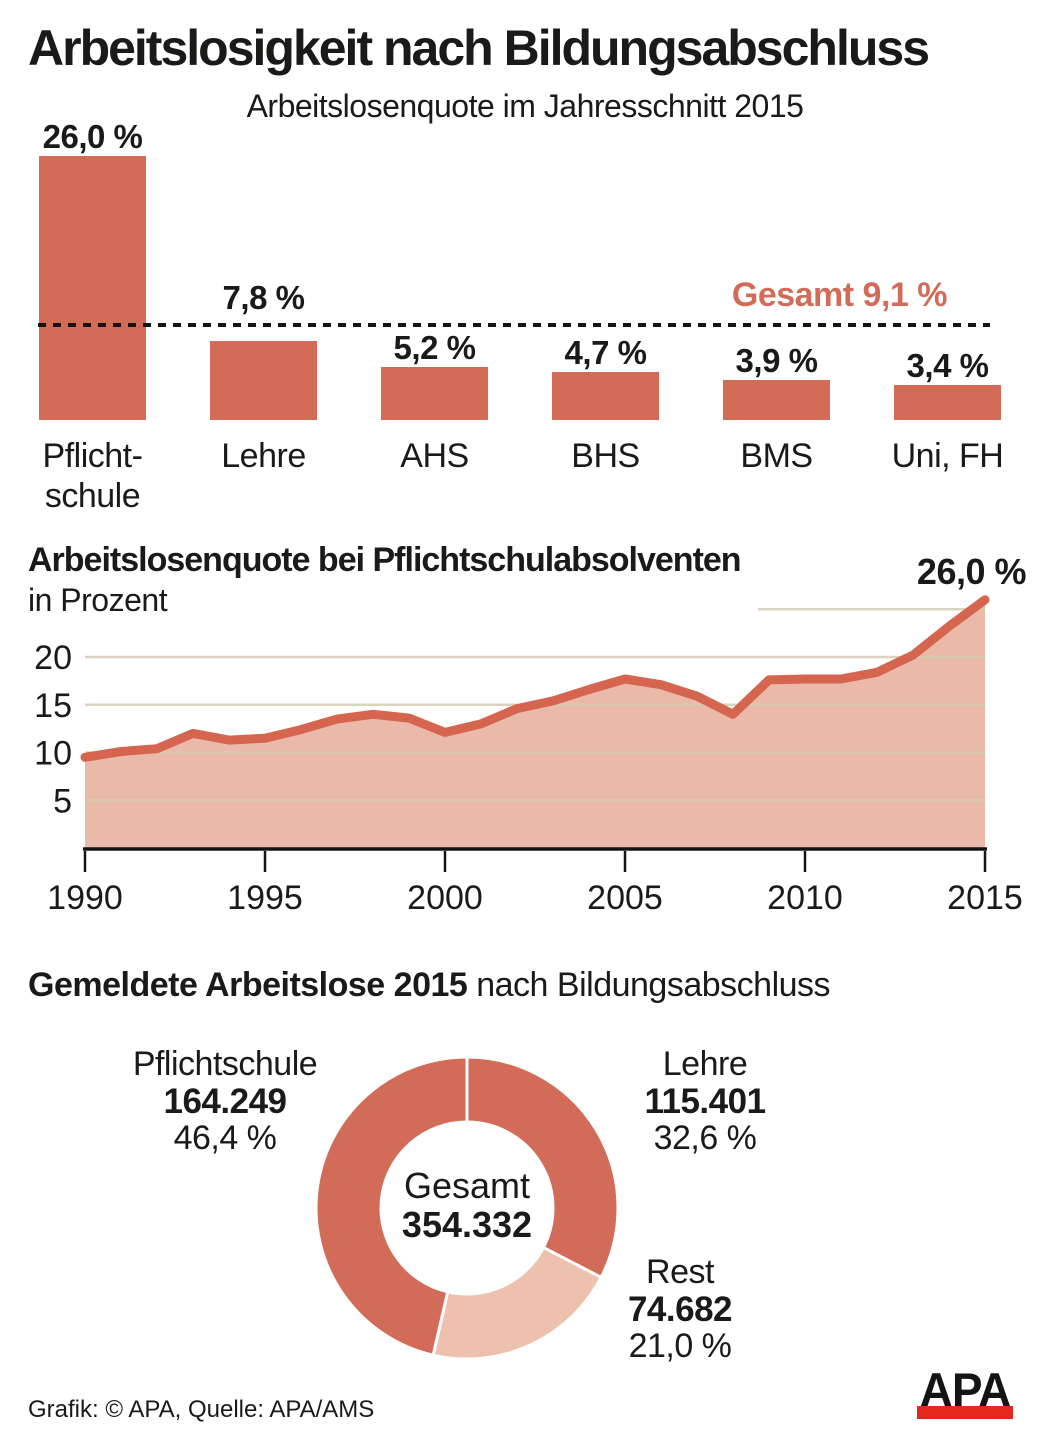  What do you see at coordinates (605, 353) in the screenshot?
I see `bar-value-label: 4,7 %` at bounding box center [605, 353].